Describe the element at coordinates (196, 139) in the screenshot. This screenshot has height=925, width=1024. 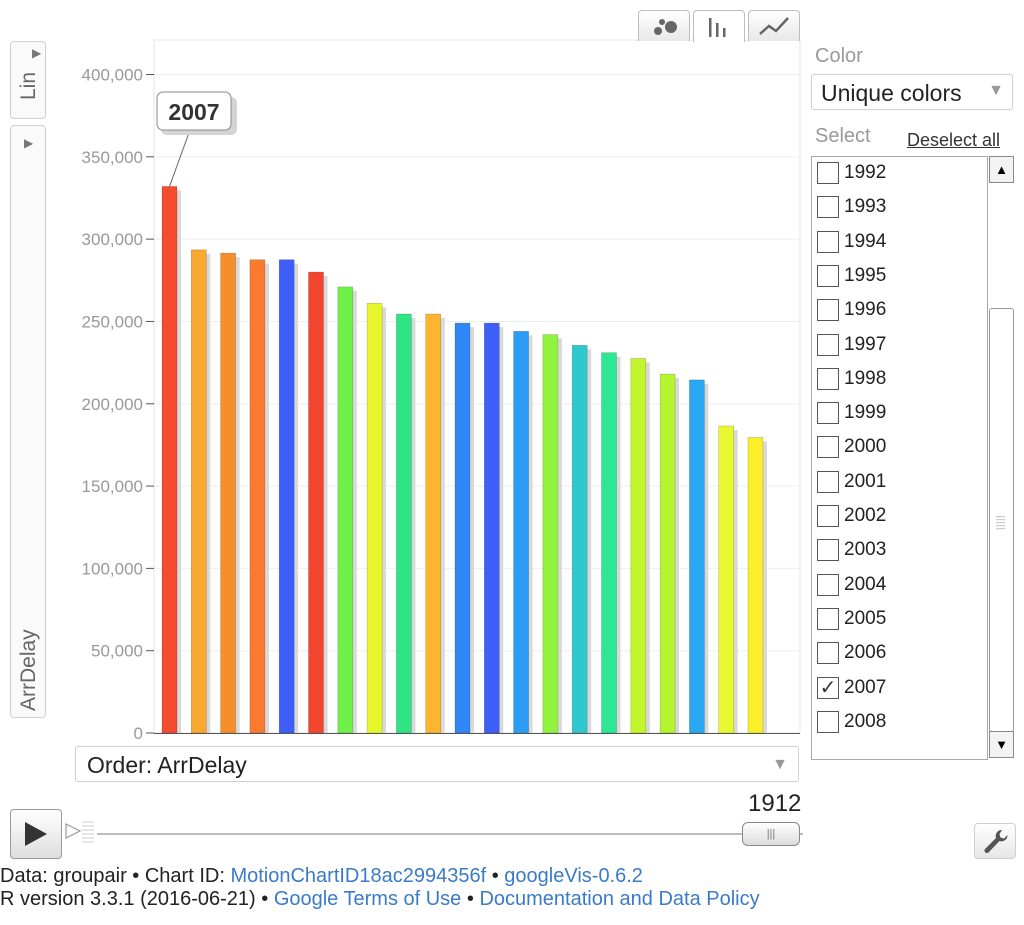
I see `highlight-callout: 2007` at that location.